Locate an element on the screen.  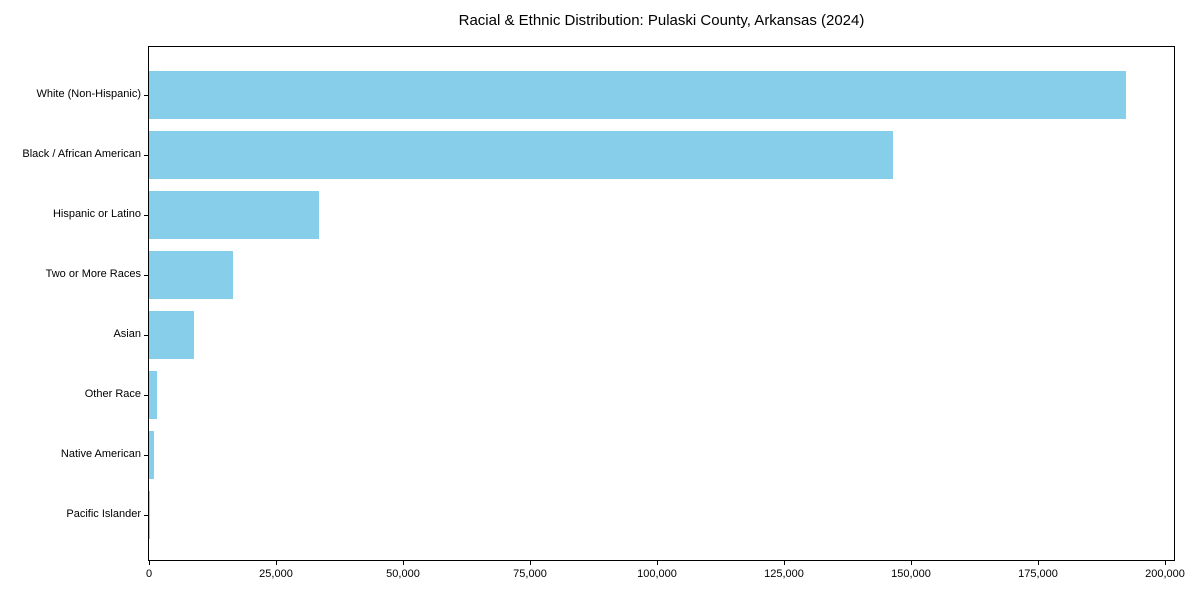
y-tick-label: Two or More Races is located at coordinates (93, 273).